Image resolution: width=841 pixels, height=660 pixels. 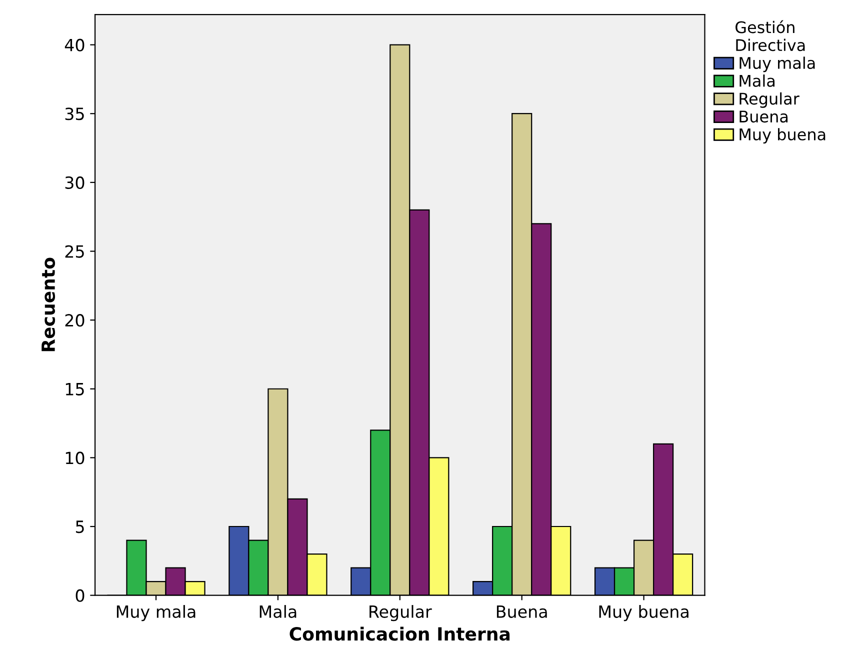 I want to click on y-tick-label: 15, so click(x=75, y=389).